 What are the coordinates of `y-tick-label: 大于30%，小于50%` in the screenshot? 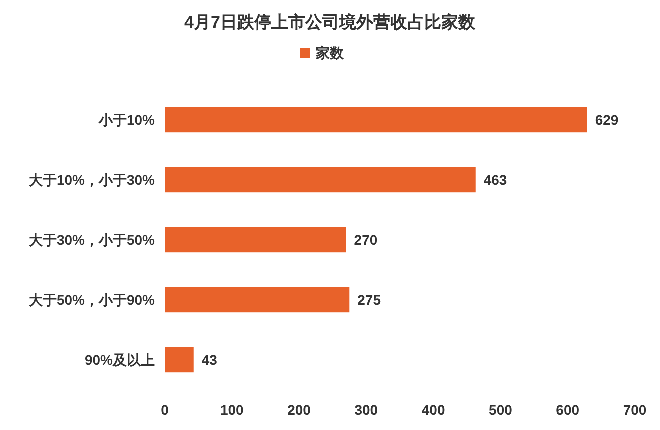 It's located at (92, 240).